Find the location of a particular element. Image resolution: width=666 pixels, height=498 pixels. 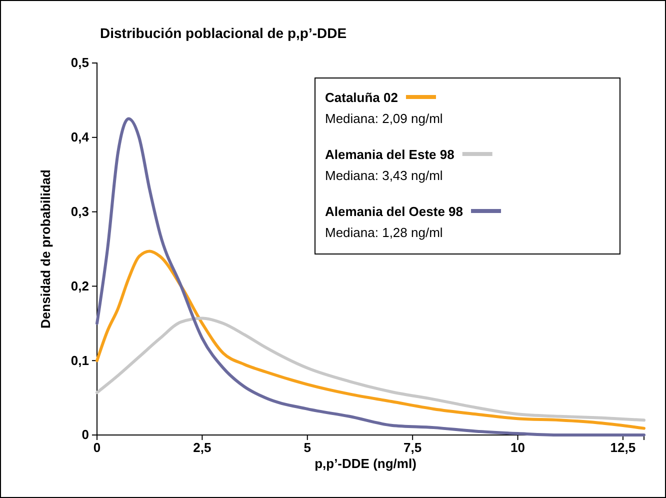

annotation: Mediana: 2,09 ng/ml is located at coordinates (384, 118).